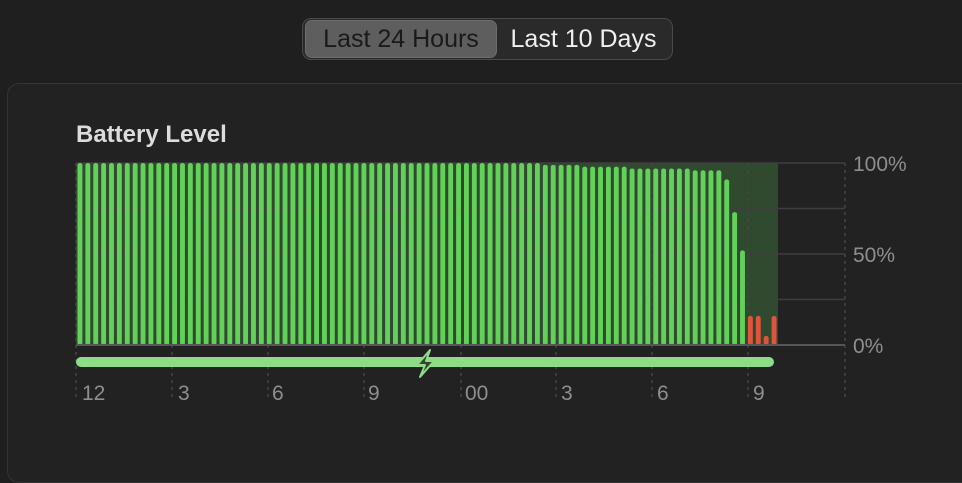 This screenshot has height=483, width=962. I want to click on y-tick-label: 0%, so click(868, 346).